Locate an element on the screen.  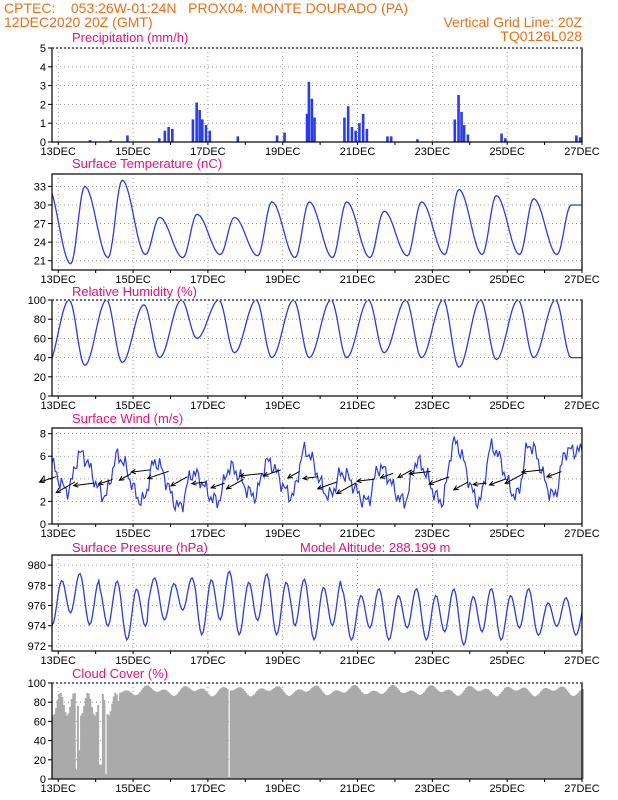
y-tick-label: 27 is located at coordinates (40, 225).